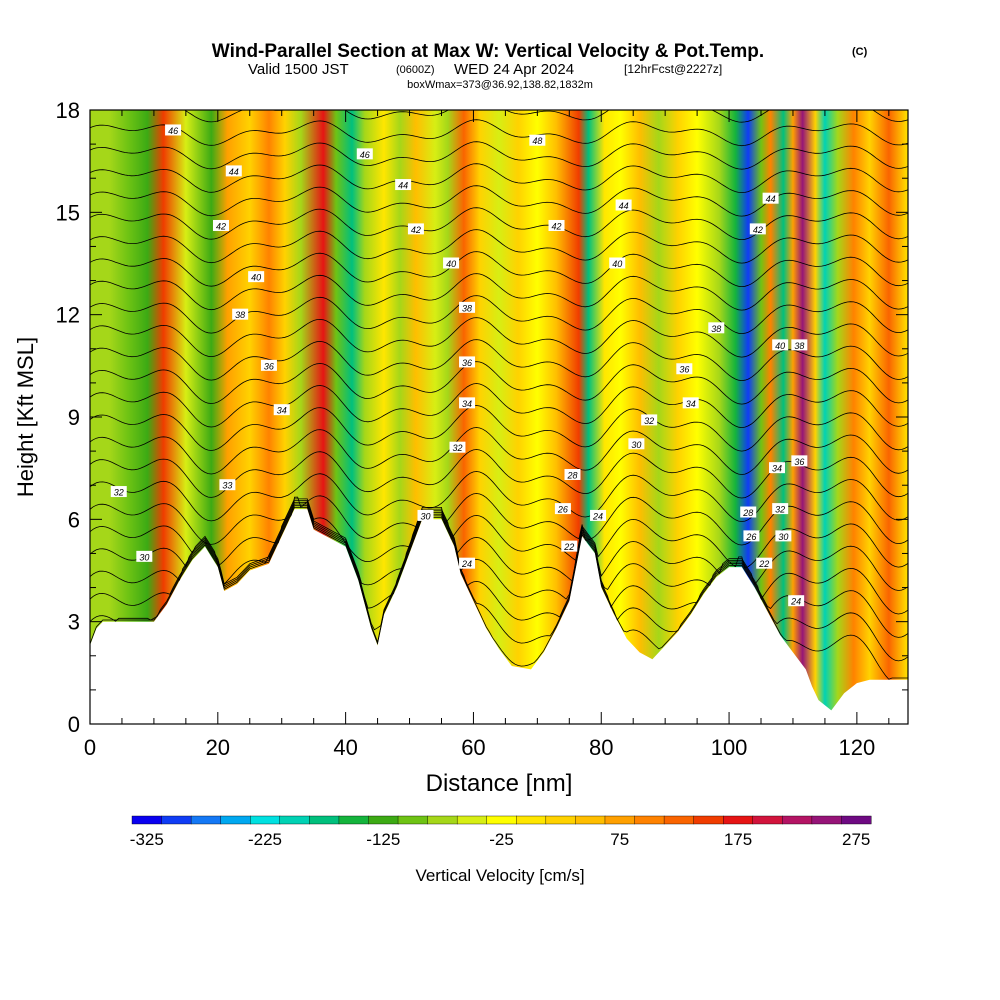 The width and height of the screenshot is (1000, 1000). Describe the element at coordinates (501, 832) in the screenshot. I see `colorbar: -325 -225 -125 -25 75 175 275` at that location.